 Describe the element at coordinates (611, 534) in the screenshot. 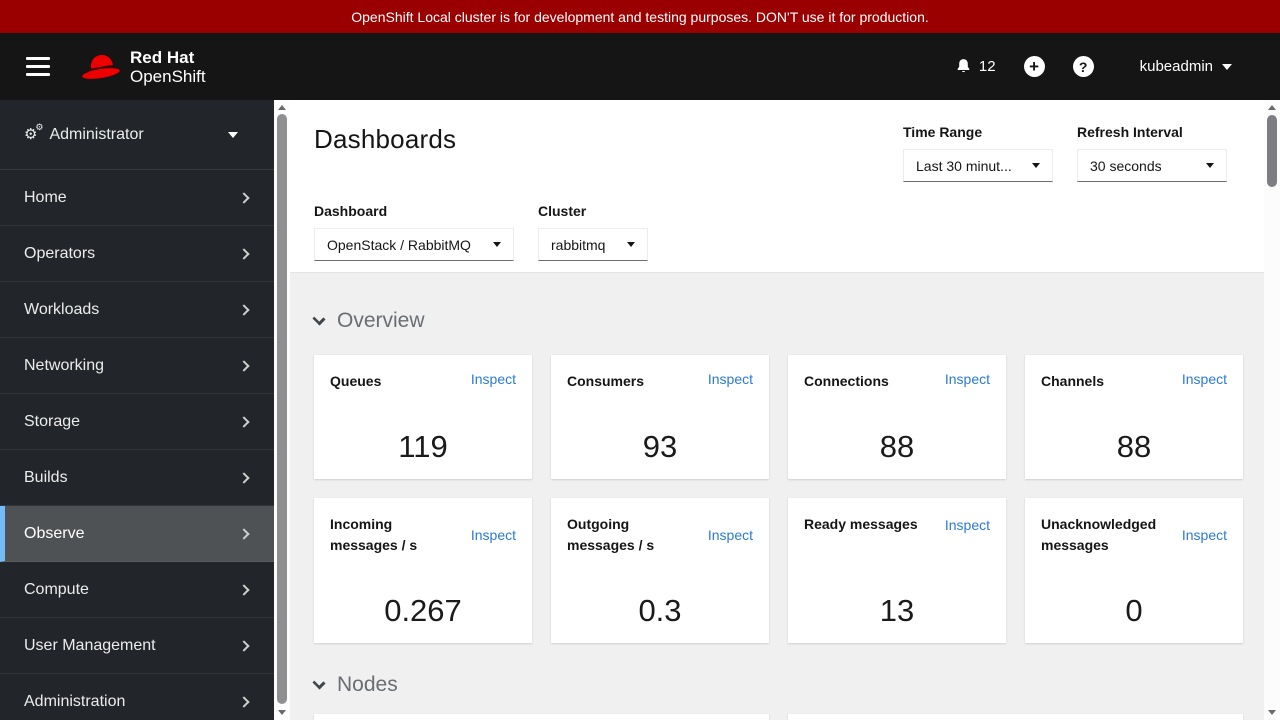

I see `card-title: Outgoing messages / s` at that location.